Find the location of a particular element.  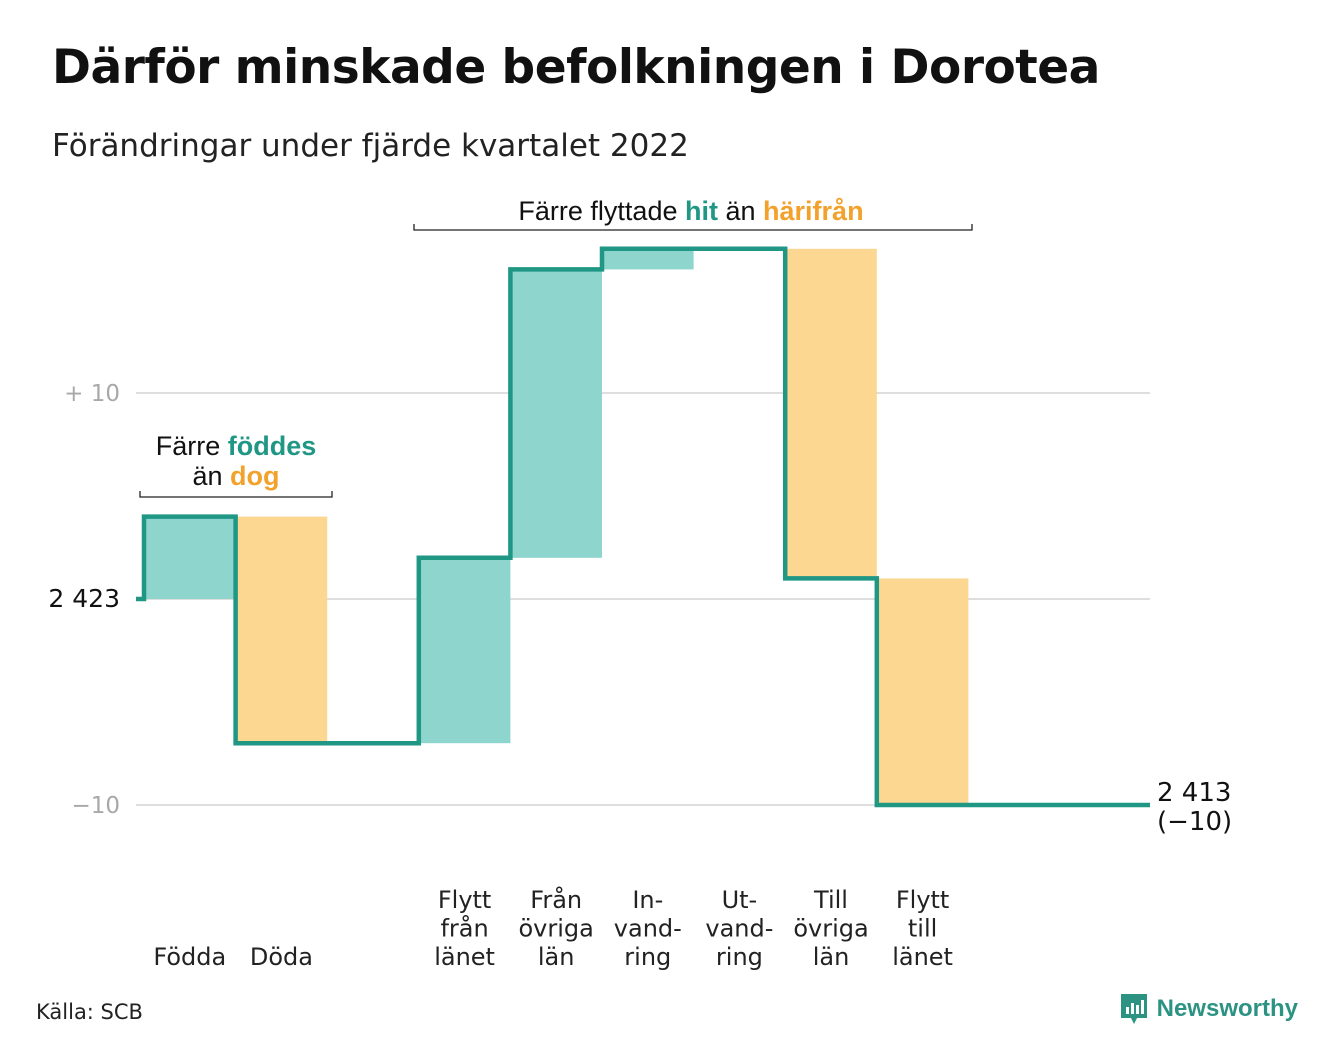

end-change-label: (−10) is located at coordinates (1194, 822).